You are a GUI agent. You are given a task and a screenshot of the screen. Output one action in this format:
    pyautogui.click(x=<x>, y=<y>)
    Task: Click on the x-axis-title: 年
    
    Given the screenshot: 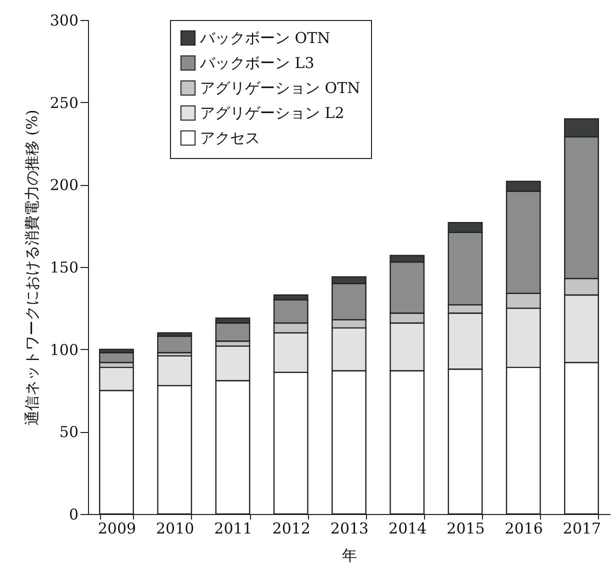 What is the action you would take?
    pyautogui.click(x=349, y=555)
    